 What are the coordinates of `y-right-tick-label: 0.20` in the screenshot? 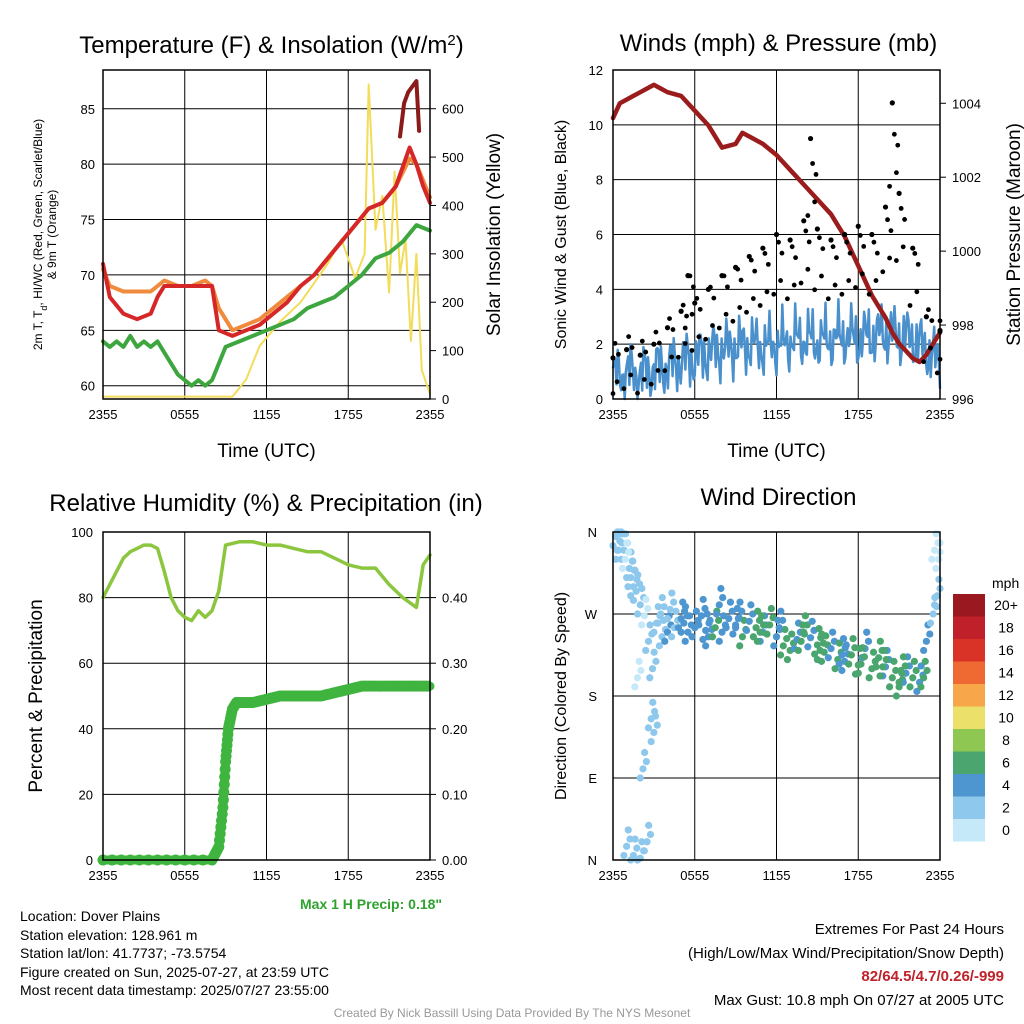 It's located at (454, 729).